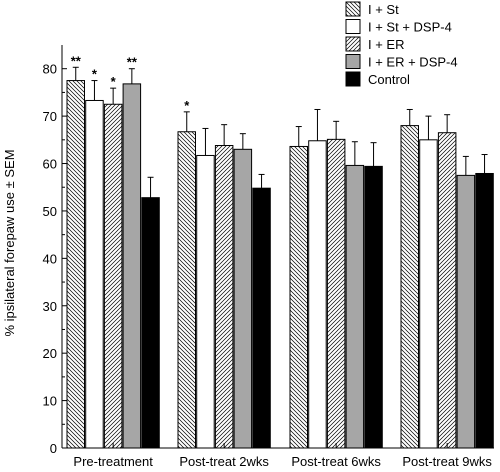  I want to click on y-tick-label: 70, so click(50, 116).